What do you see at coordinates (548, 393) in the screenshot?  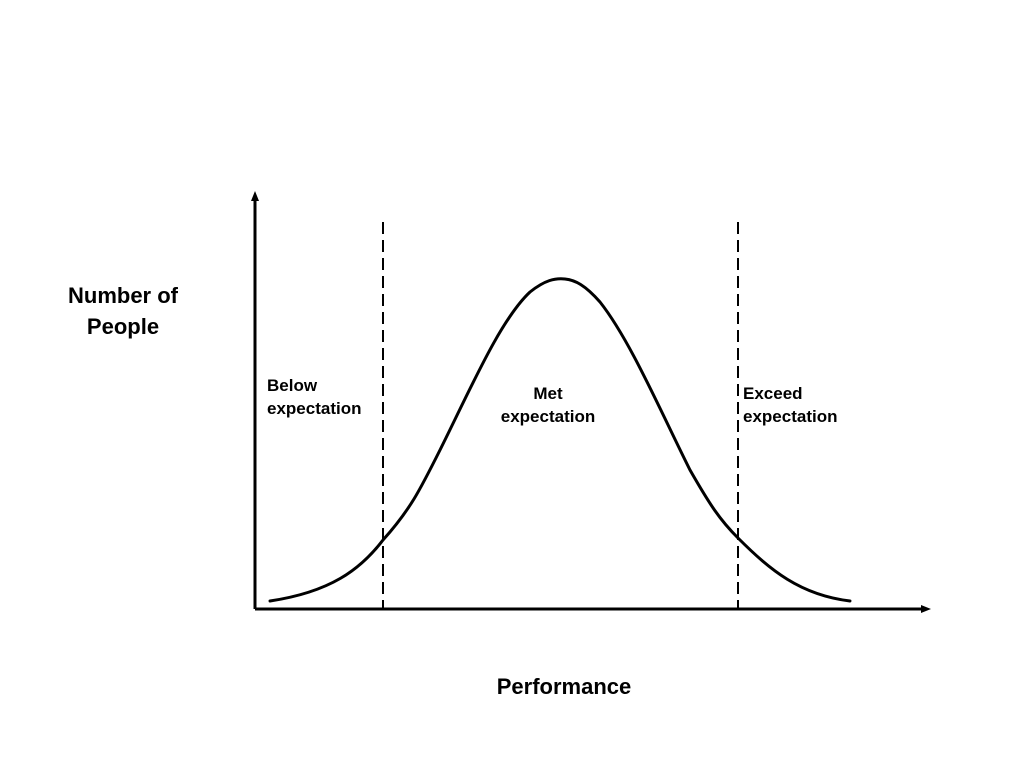 I see `region-label-met-line-1: Met` at bounding box center [548, 393].